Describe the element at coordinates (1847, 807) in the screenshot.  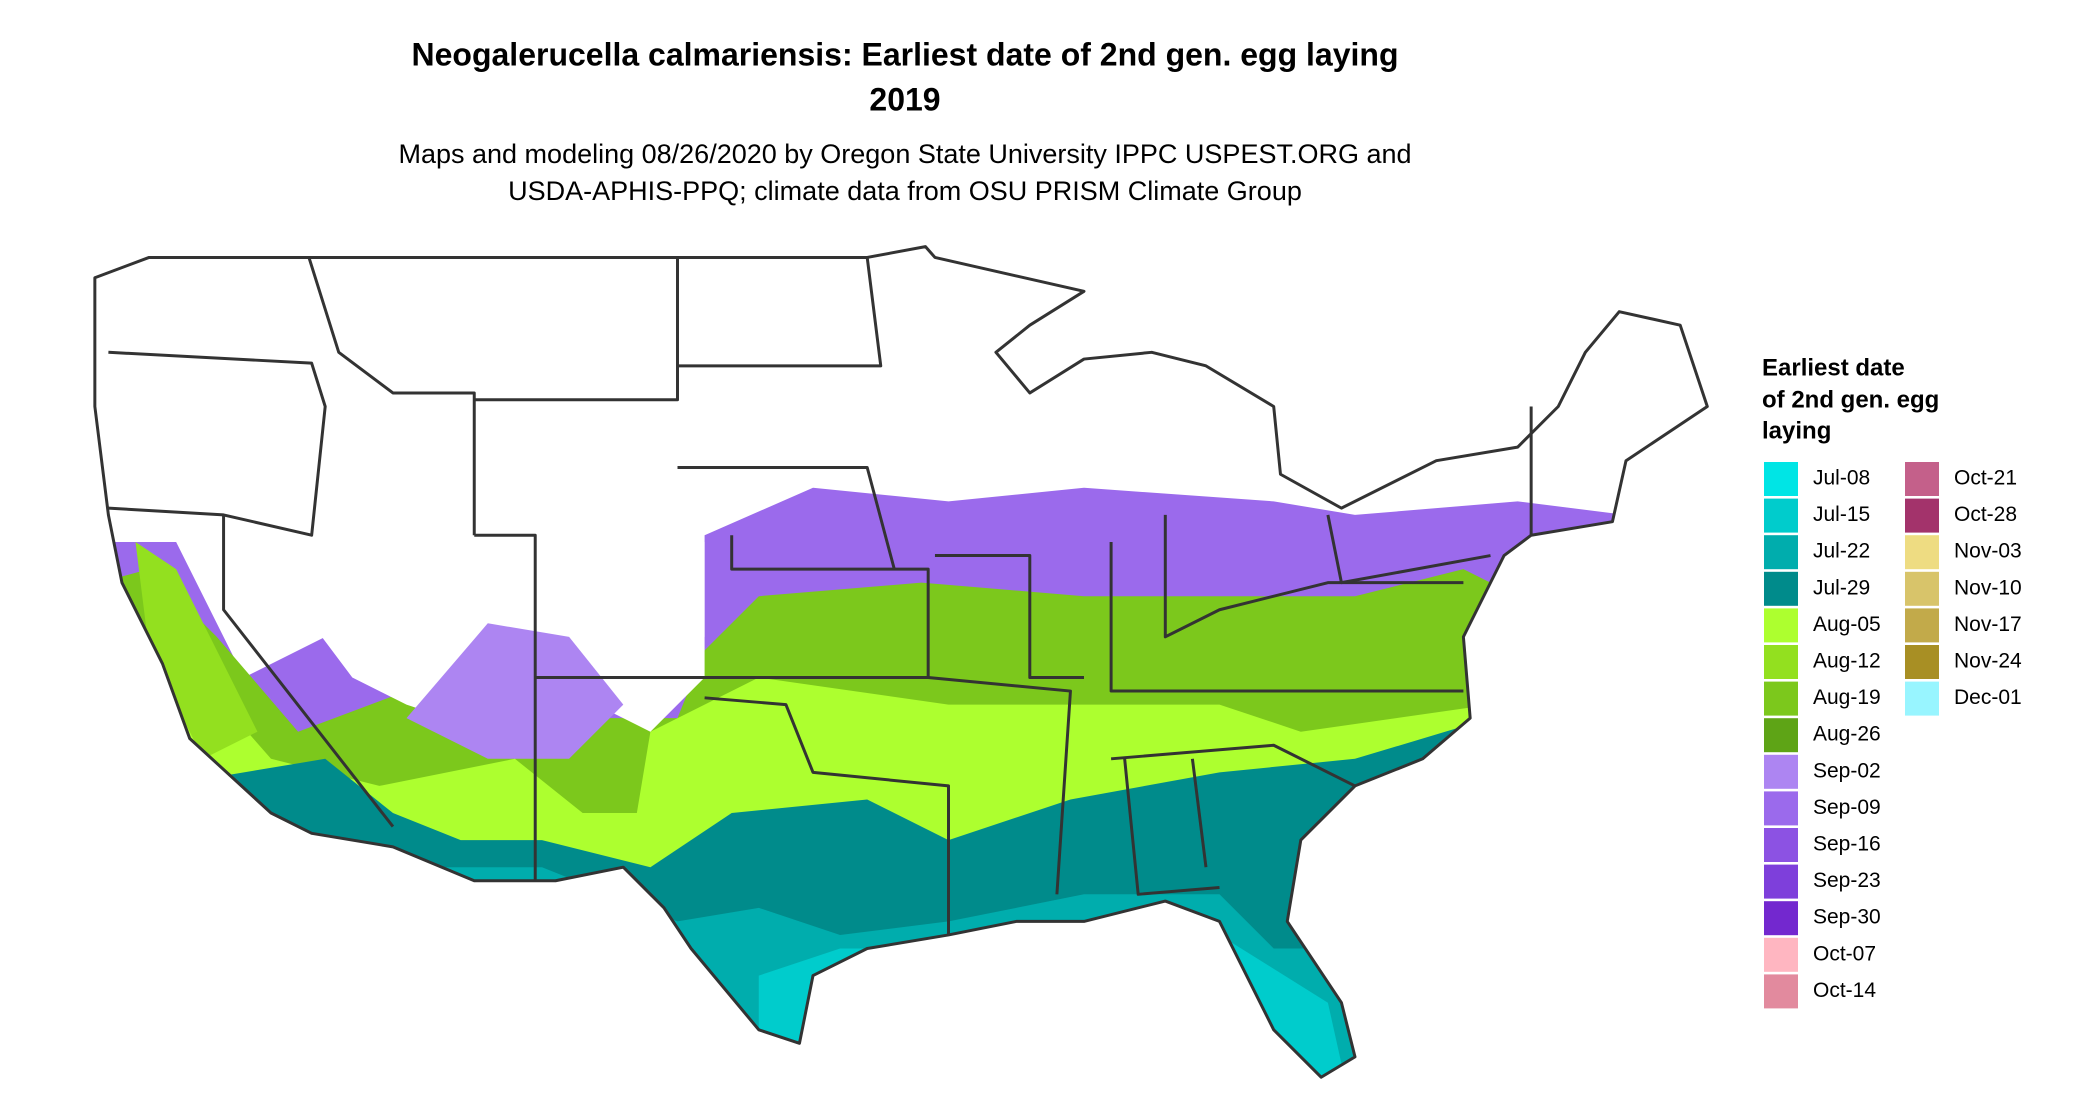
I see `legend-label: Sep-09` at that location.